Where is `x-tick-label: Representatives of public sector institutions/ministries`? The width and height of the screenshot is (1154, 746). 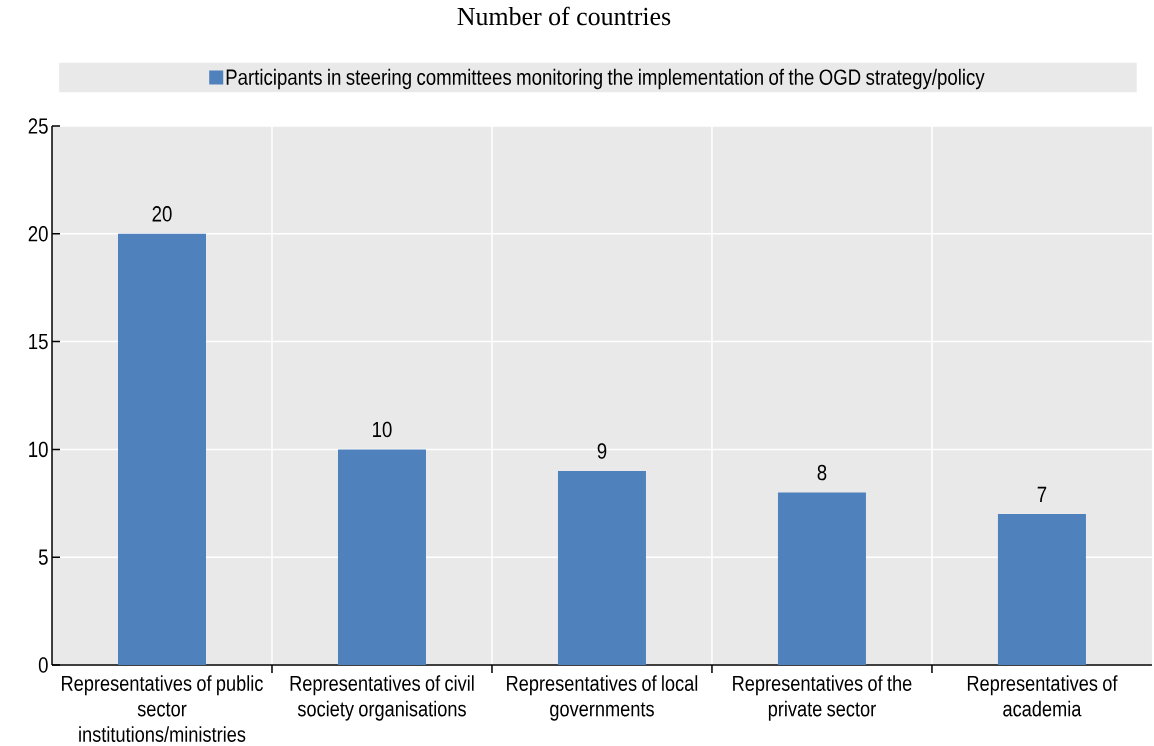 x-tick-label: Representatives of public sector institutions/ministries is located at coordinates (162, 708).